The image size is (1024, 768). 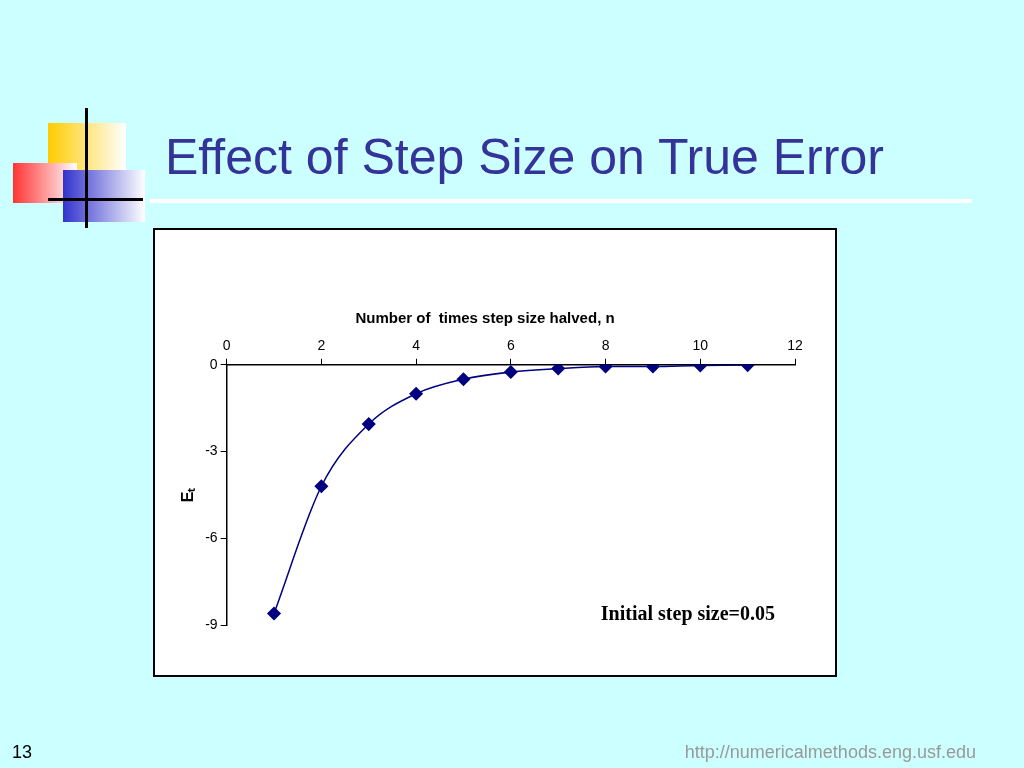 I want to click on y-tick-label: -9, so click(x=211, y=623).